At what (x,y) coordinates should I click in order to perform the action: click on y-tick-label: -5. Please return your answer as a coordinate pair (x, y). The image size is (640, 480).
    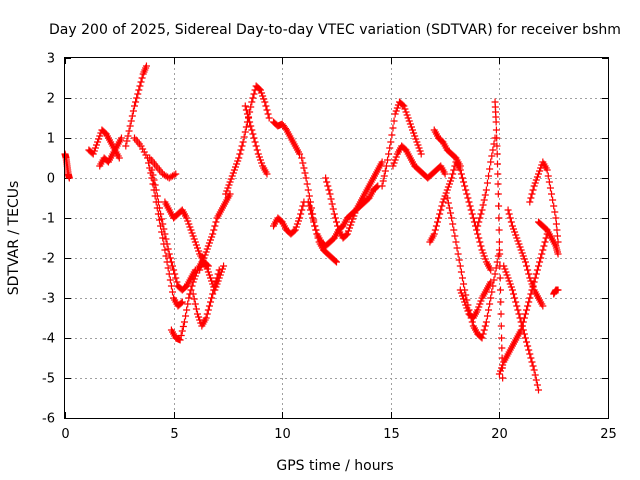
    Looking at the image, I should click on (48, 379).